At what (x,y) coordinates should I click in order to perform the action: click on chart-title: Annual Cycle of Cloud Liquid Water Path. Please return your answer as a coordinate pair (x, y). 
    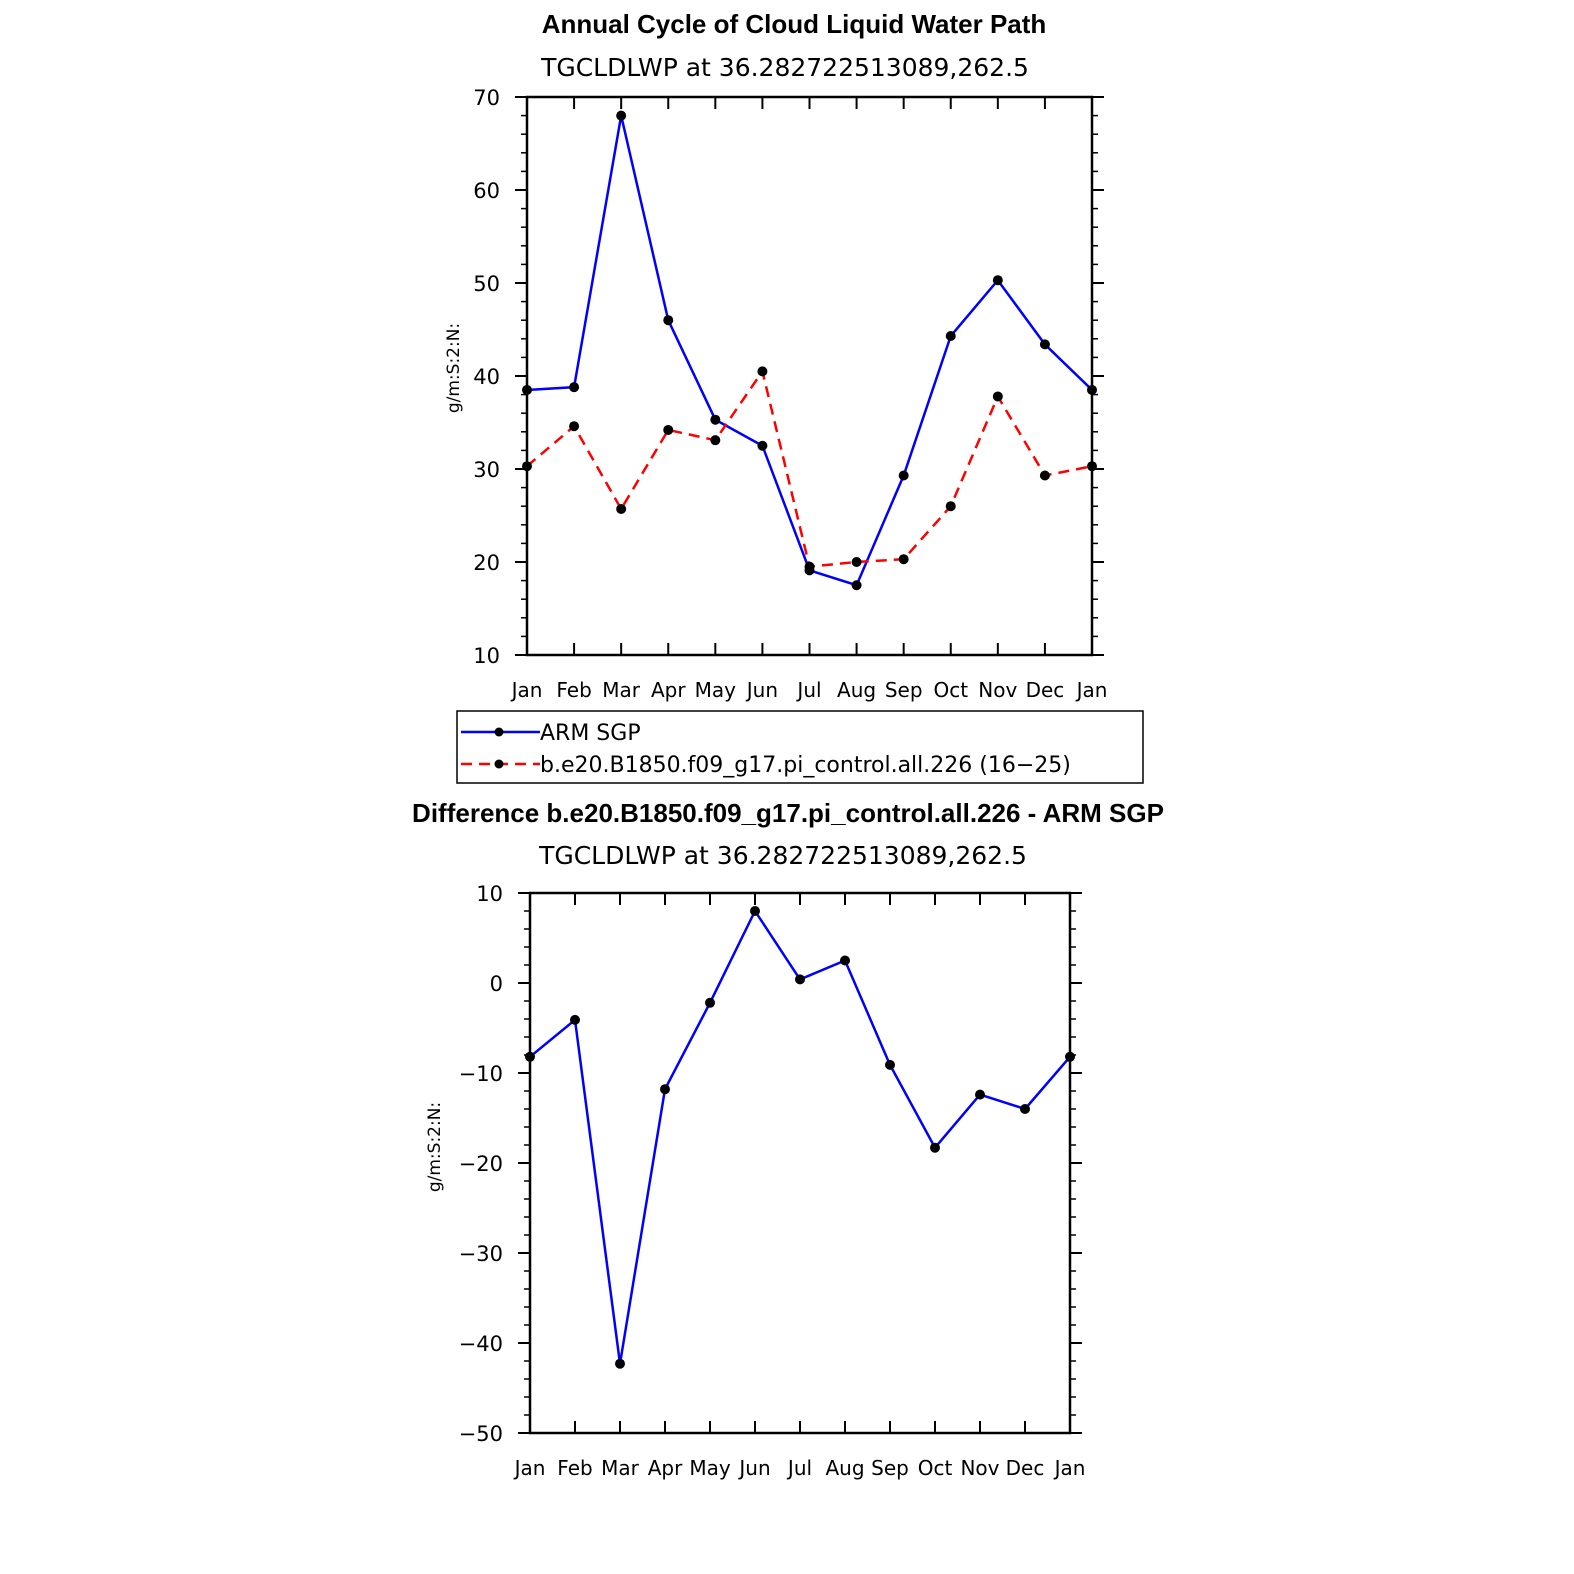
    Looking at the image, I should click on (794, 24).